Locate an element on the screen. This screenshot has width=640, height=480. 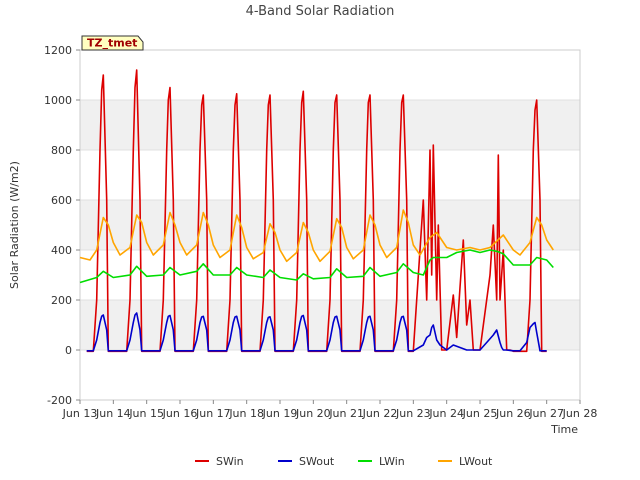
x-tick-label: Jun 20 is located at coordinates (313, 413).